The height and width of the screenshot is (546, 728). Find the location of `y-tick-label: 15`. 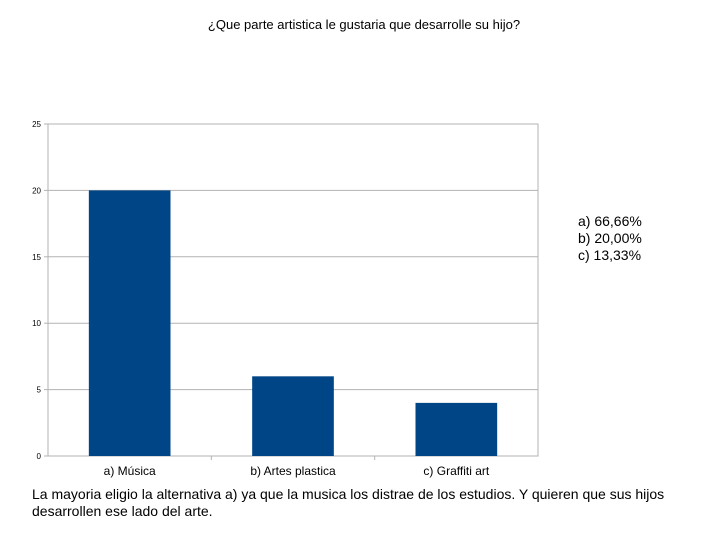

y-tick-label: 15 is located at coordinates (36, 257).